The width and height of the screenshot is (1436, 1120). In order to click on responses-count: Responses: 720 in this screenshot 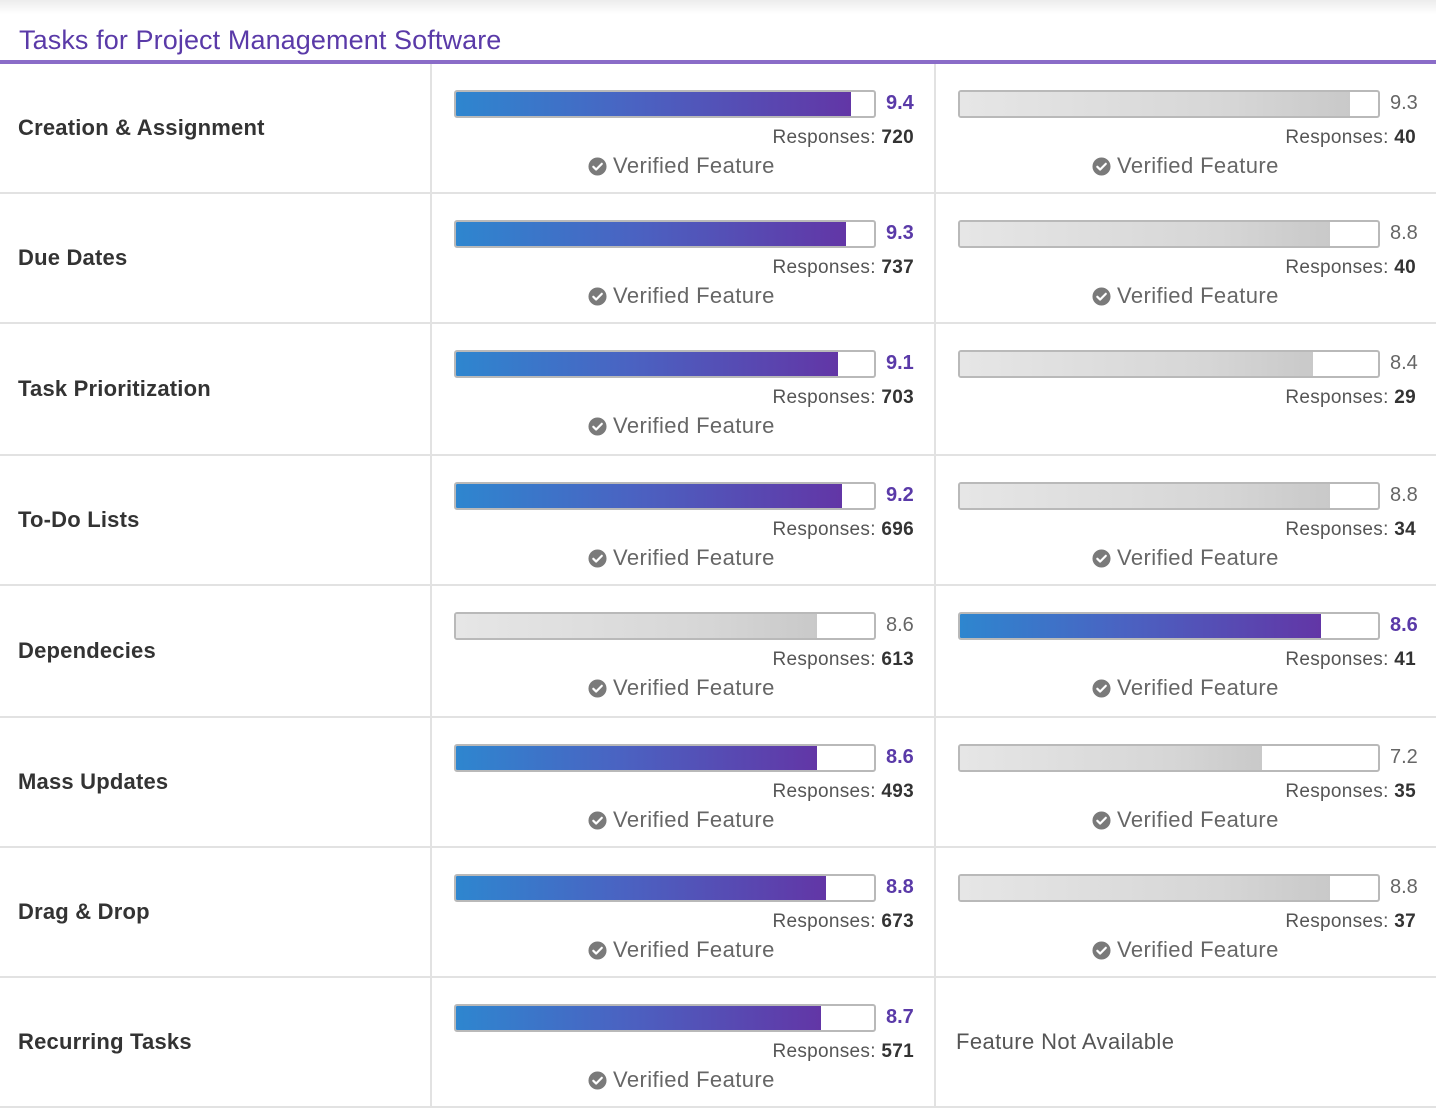, I will do `click(843, 138)`.